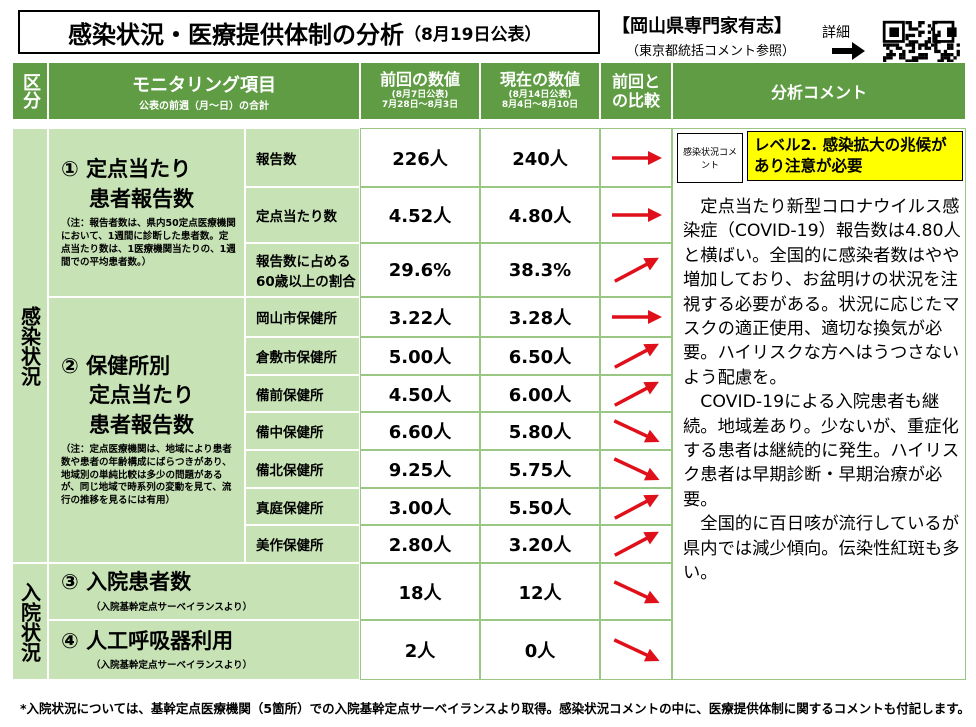 This screenshot has width=976, height=727. Describe the element at coordinates (302, 431) in the screenshot. I see `row-label: 備中保健所` at that location.